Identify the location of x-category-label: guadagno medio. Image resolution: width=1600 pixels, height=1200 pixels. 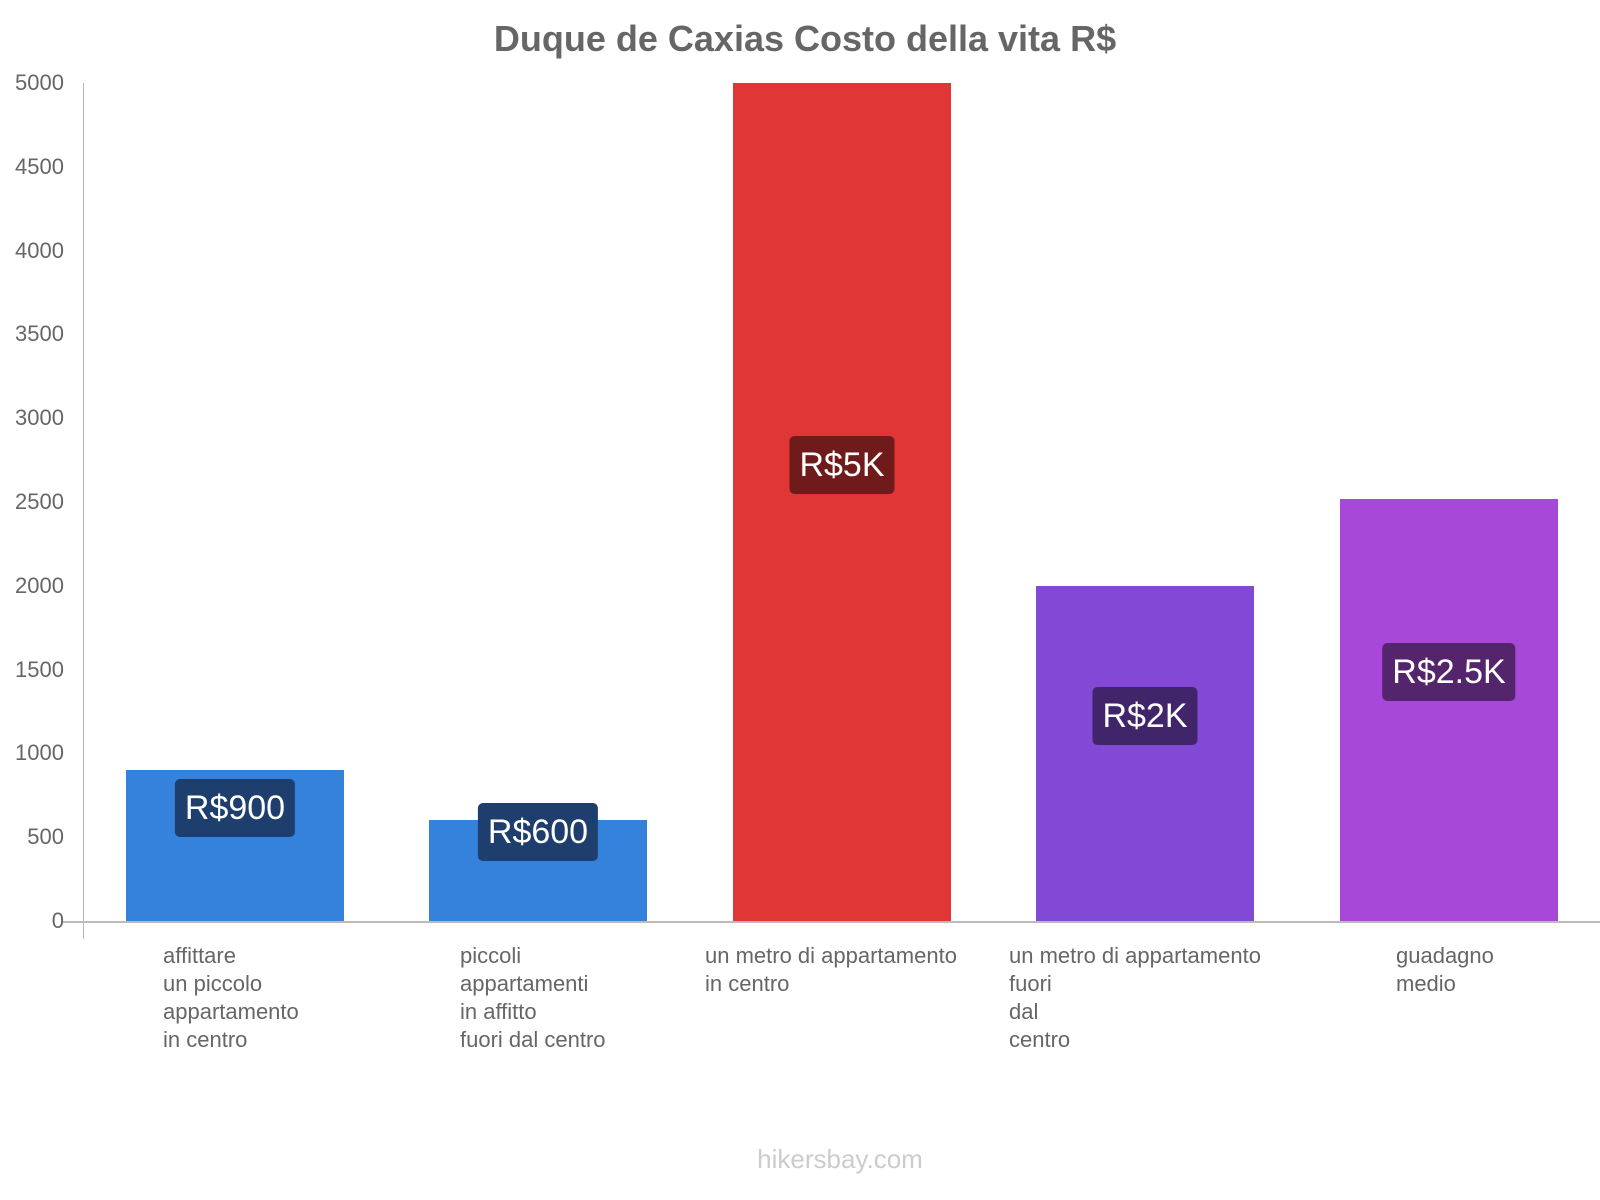
(1445, 969).